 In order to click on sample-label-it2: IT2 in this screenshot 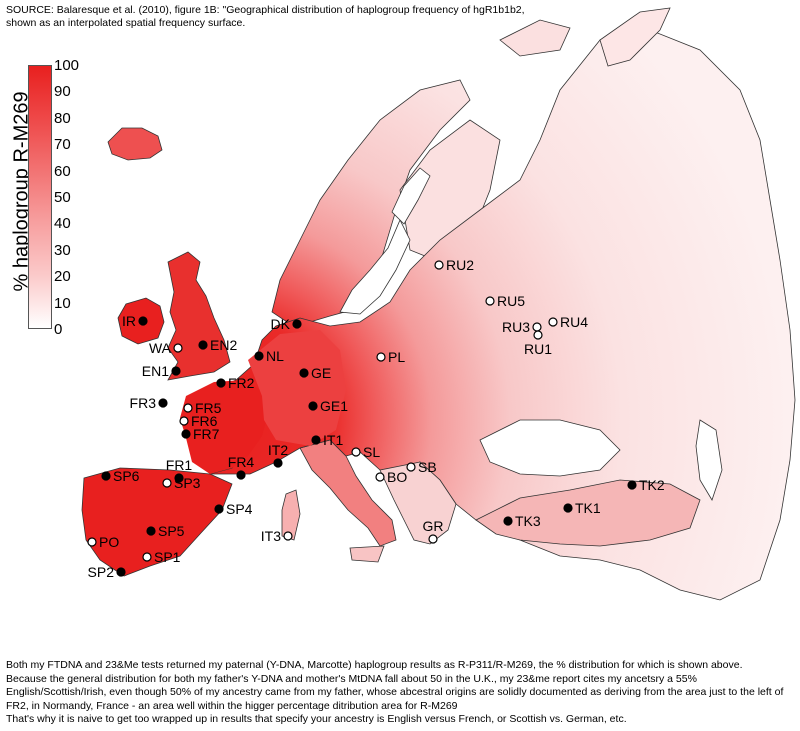, I will do `click(278, 450)`.